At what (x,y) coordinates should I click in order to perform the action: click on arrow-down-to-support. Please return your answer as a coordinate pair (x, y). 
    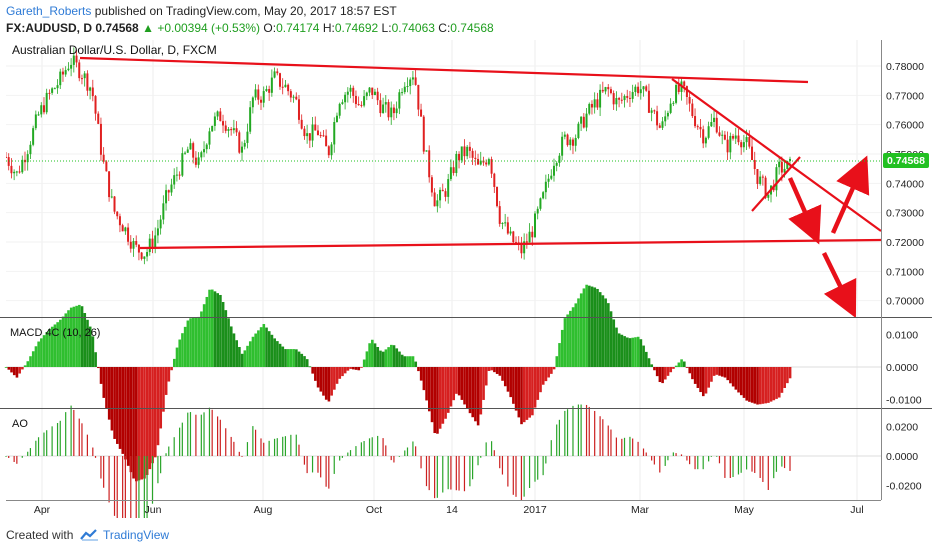
    Looking at the image, I should click on (804, 211).